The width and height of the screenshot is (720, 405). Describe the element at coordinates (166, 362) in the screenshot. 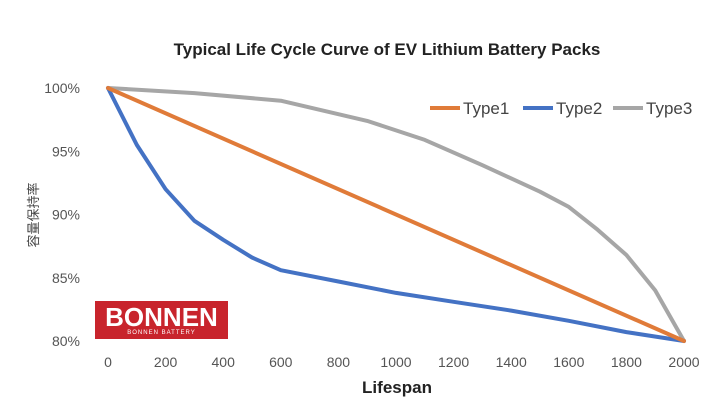

I see `x-tick-label: 200` at that location.